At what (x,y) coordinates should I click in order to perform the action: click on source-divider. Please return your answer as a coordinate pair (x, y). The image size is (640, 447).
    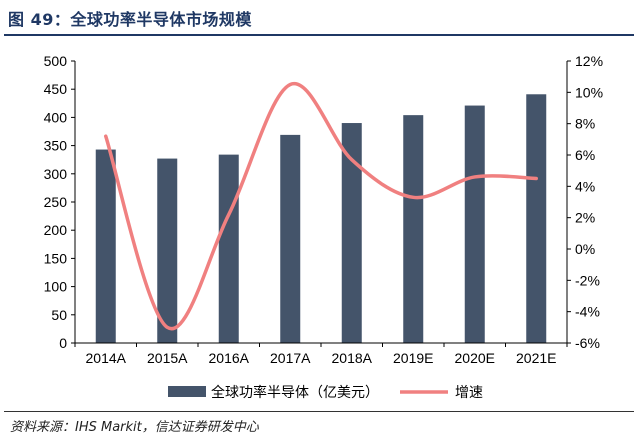
    Looking at the image, I should click on (319, 411).